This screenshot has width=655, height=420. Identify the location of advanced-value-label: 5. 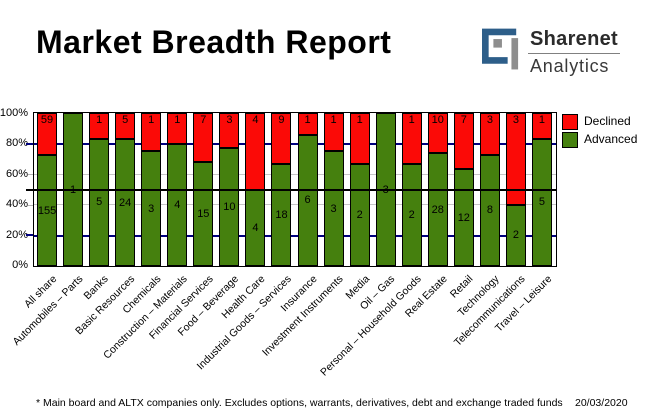
(542, 202).